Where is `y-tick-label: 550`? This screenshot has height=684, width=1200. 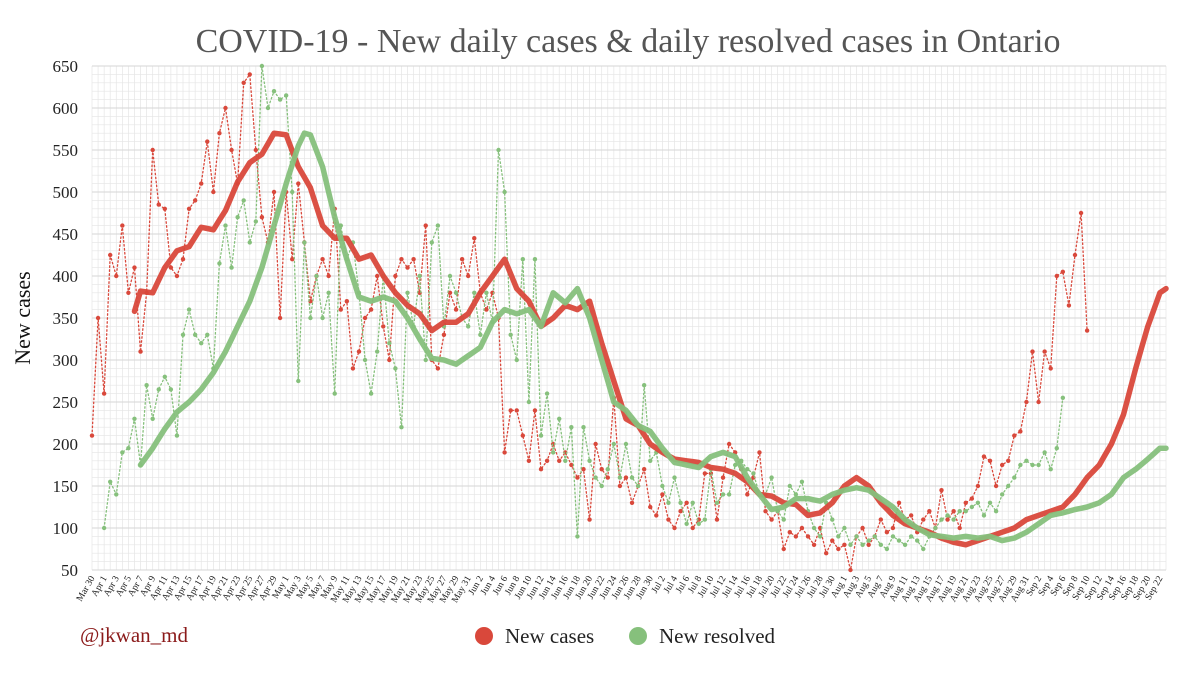 y-tick-label: 550 is located at coordinates (66, 150).